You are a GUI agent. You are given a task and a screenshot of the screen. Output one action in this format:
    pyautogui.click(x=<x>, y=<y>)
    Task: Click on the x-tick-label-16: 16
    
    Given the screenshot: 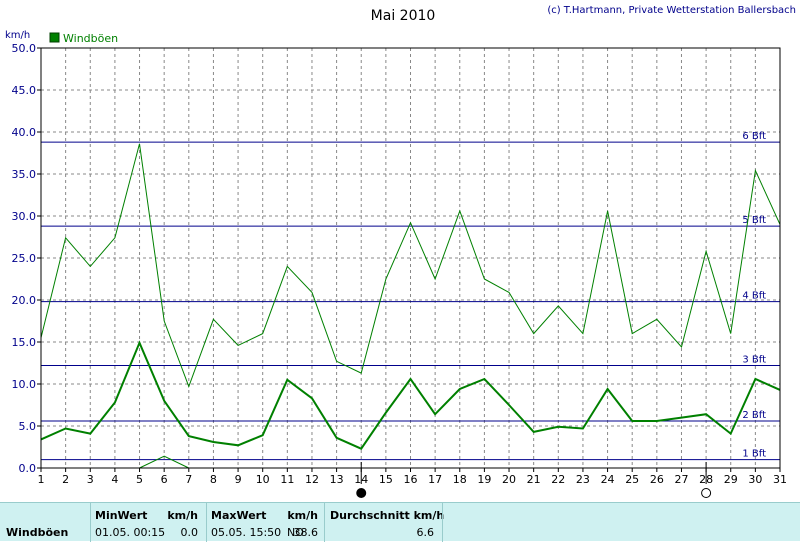 What is the action you would take?
    pyautogui.click(x=411, y=479)
    